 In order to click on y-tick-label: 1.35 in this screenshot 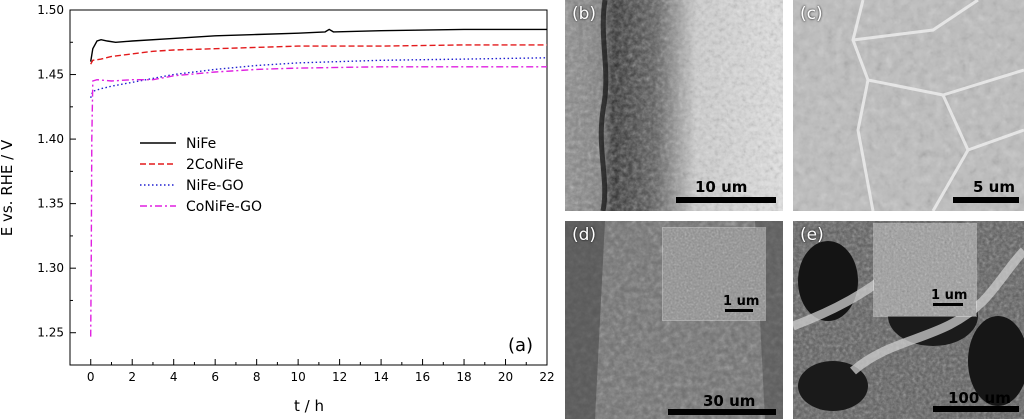, I will do `click(50, 204)`.